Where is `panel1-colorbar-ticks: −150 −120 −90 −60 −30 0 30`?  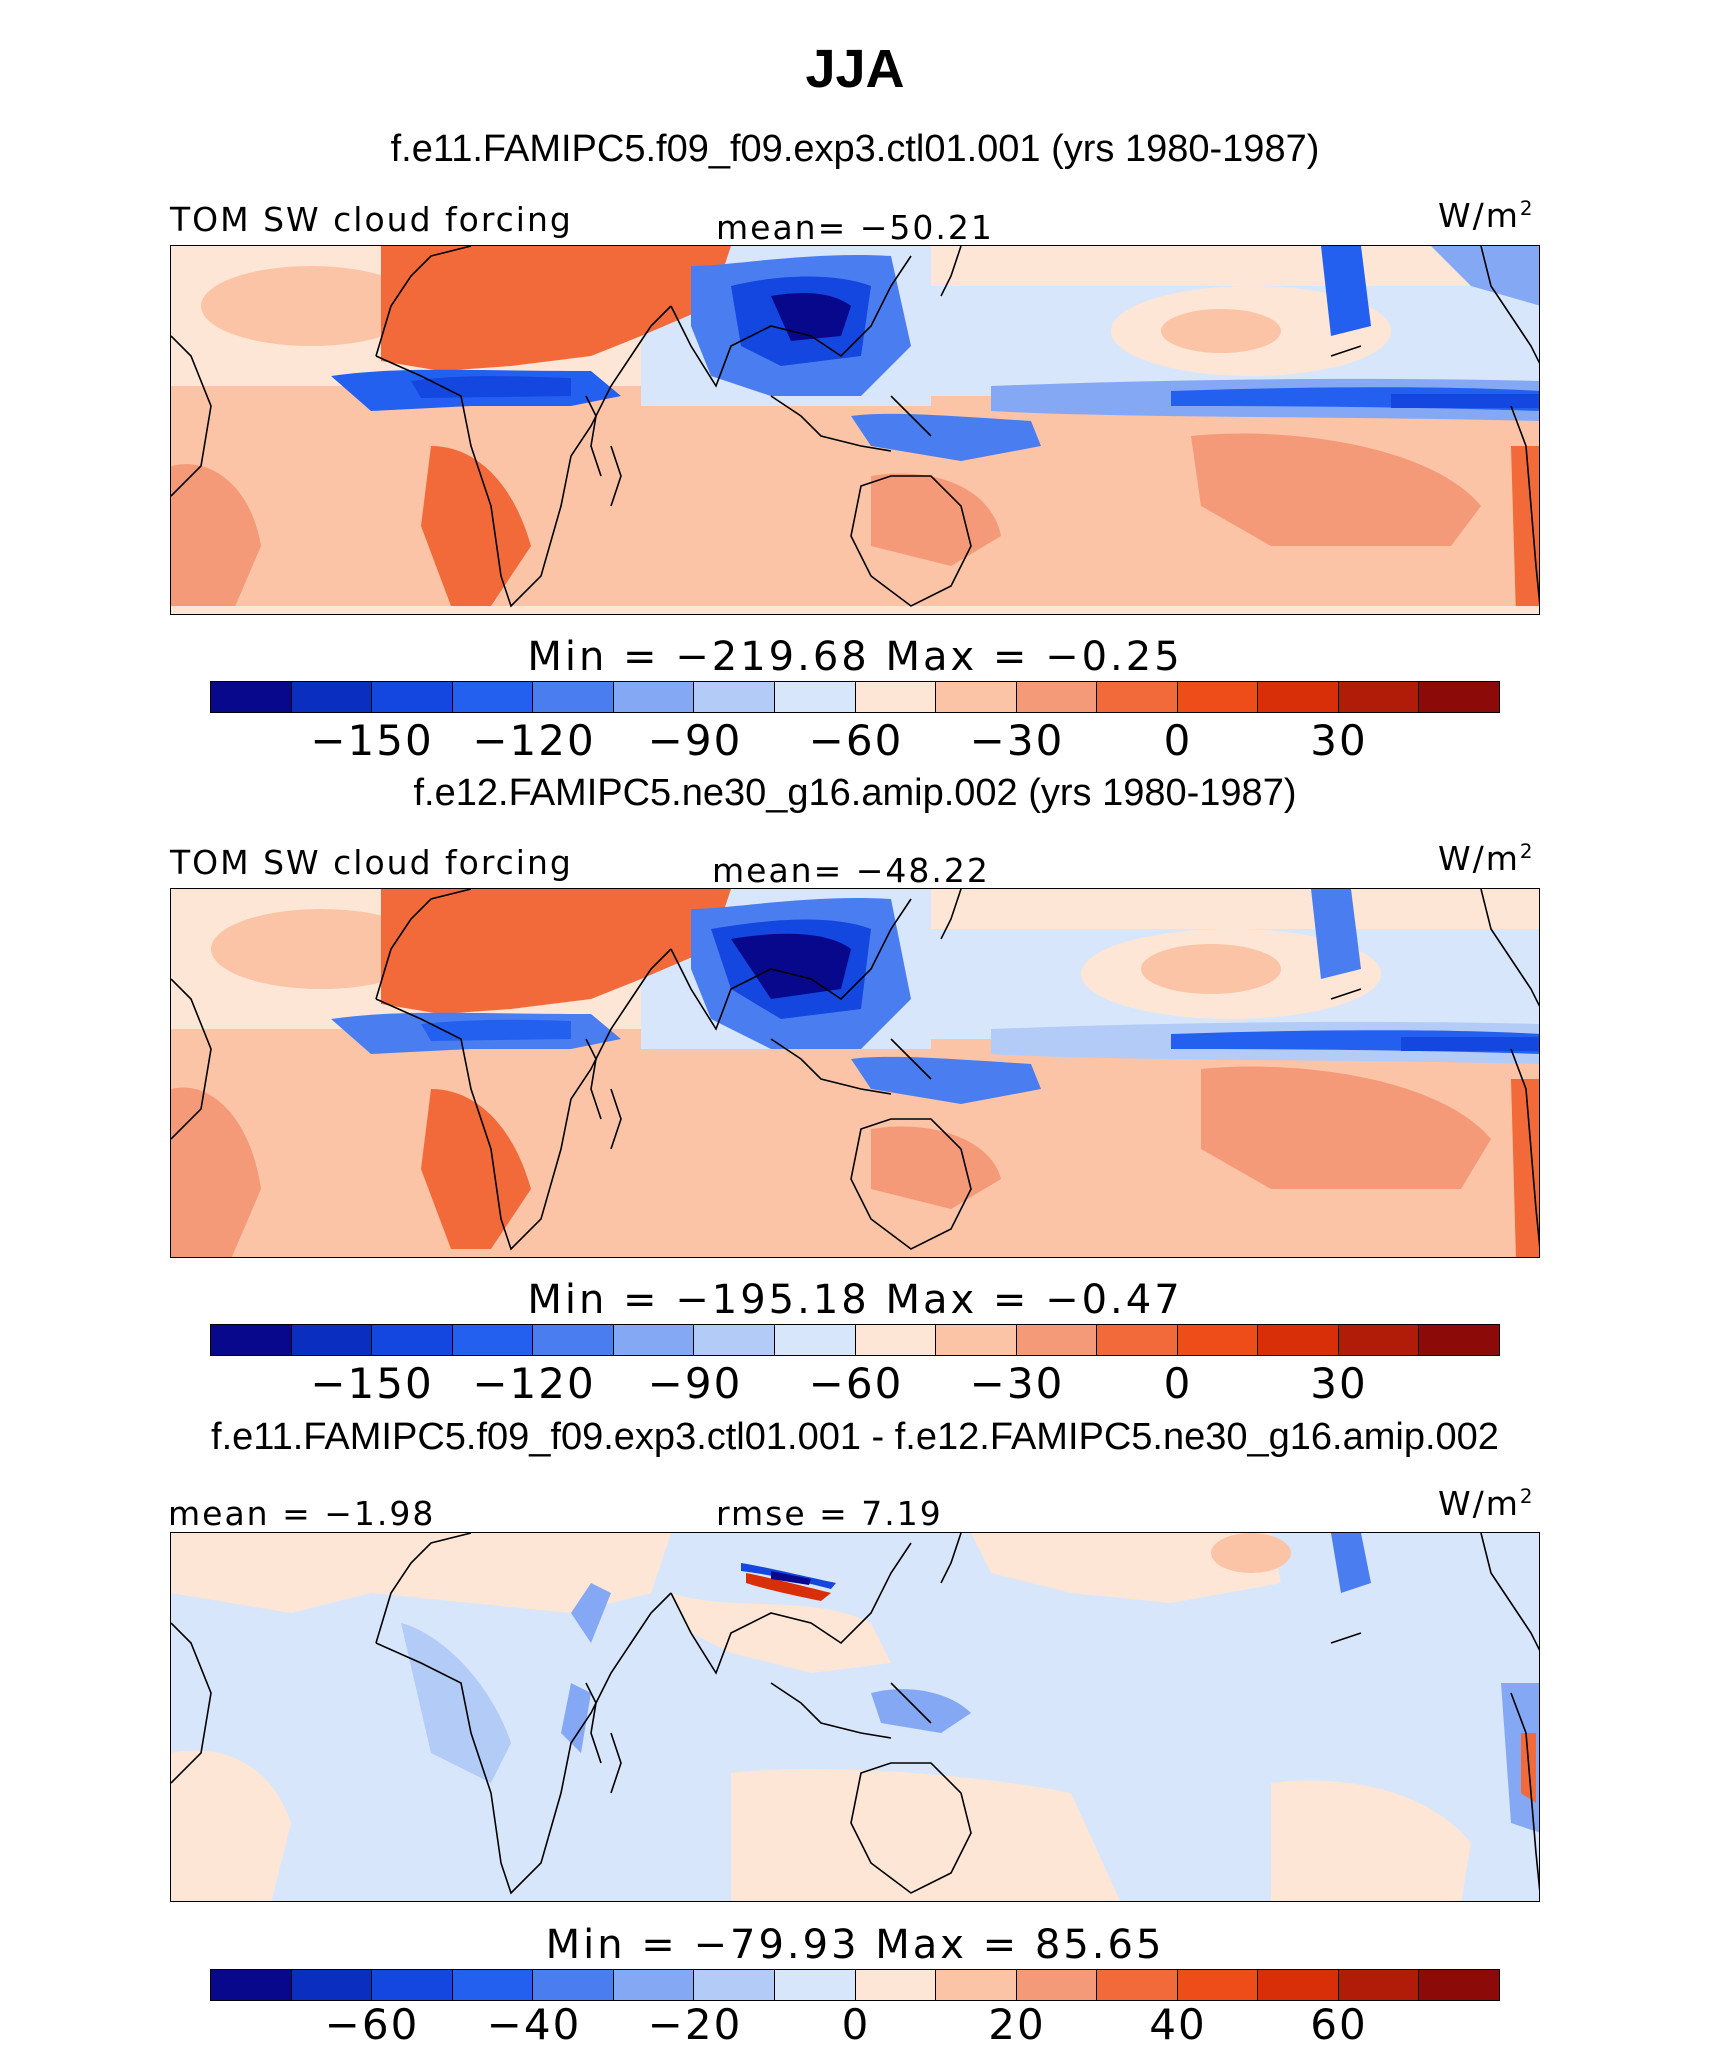
panel1-colorbar-ticks: −150 −120 −90 −60 −30 0 30 is located at coordinates (855, 741).